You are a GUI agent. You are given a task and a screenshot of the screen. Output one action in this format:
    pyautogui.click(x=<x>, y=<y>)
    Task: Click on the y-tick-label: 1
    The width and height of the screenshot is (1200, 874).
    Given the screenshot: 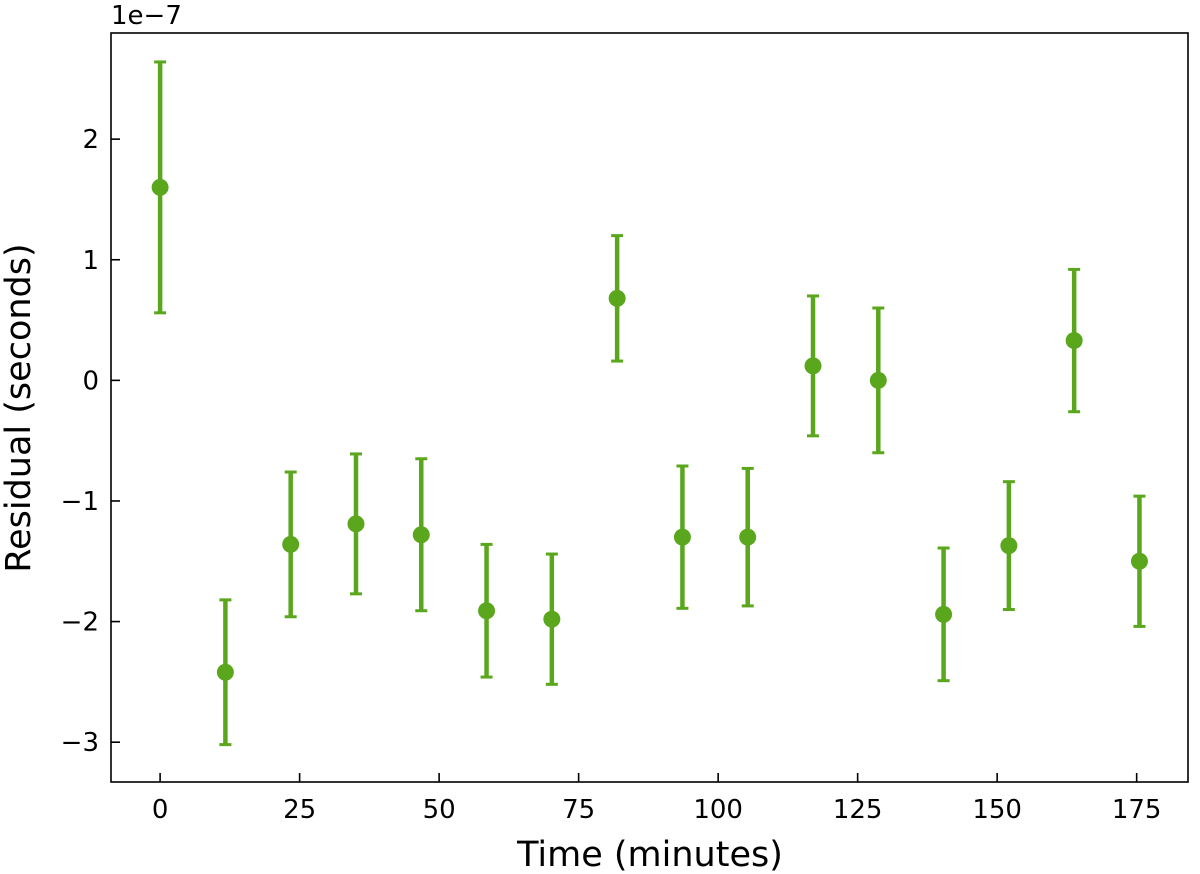 What is the action you would take?
    pyautogui.click(x=90, y=261)
    